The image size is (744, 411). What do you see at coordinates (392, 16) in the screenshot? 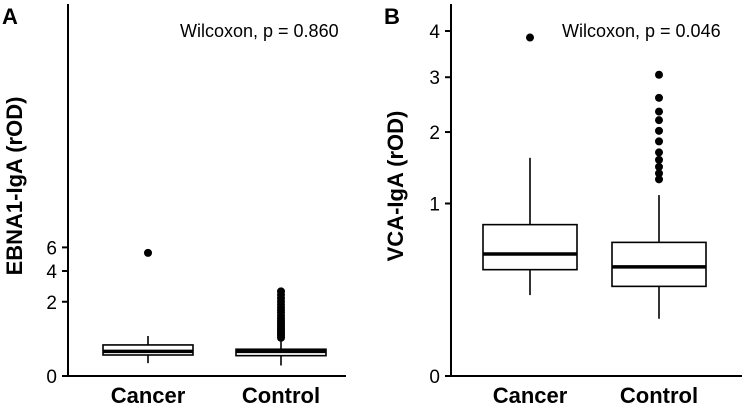
I see `panel-label: B` at bounding box center [392, 16].